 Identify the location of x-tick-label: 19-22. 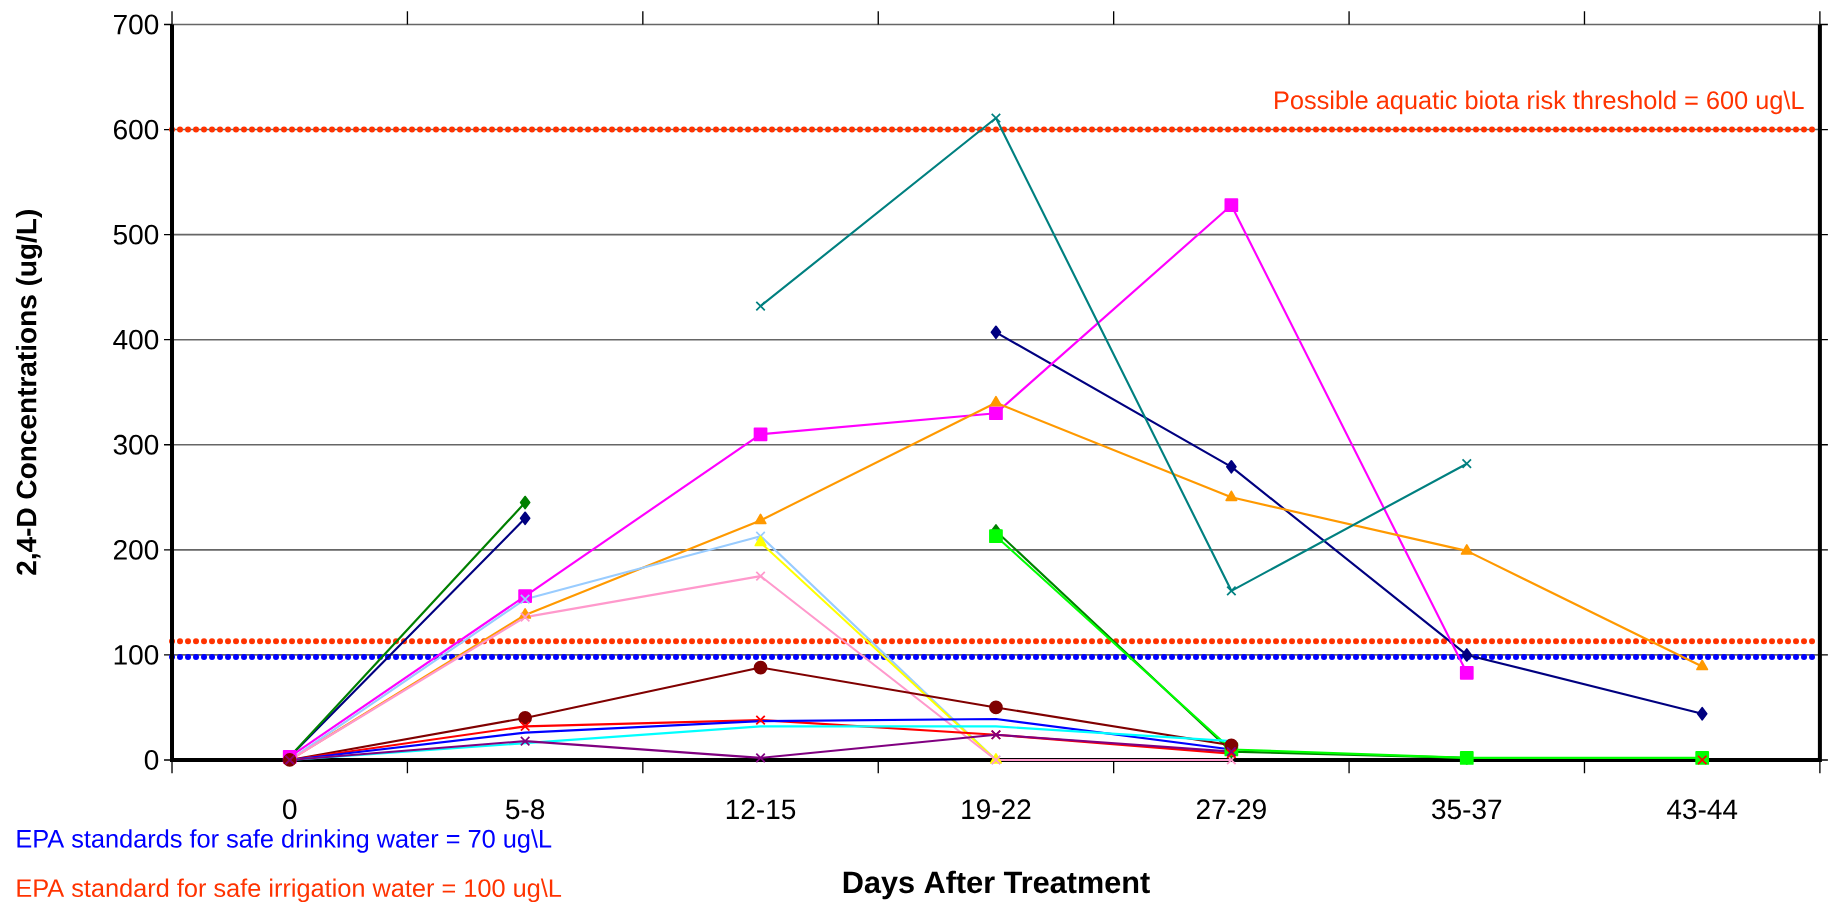
(996, 809).